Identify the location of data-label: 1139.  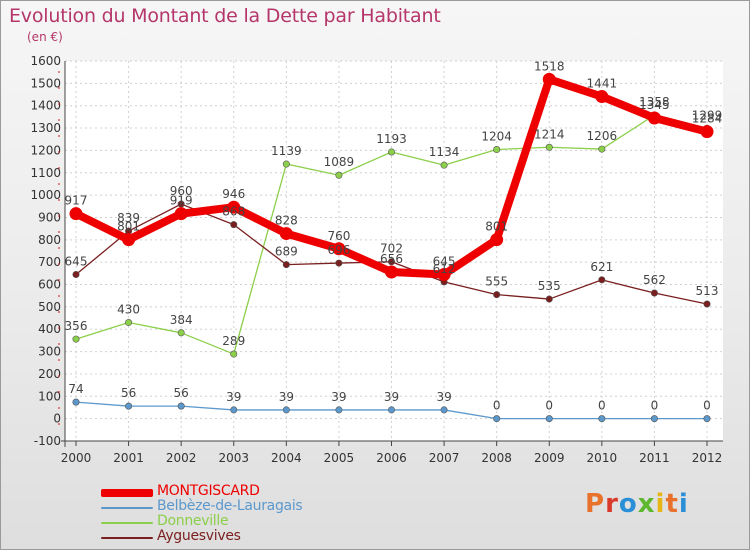
(286, 151).